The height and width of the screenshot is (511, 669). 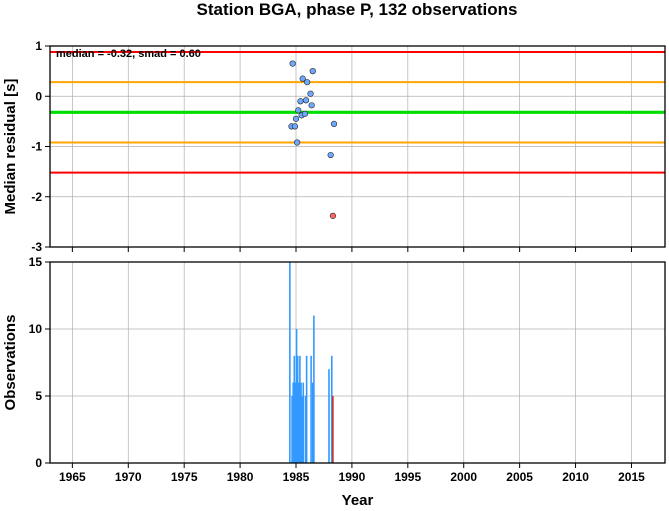 I want to click on residual-y-tick-label: -1, so click(x=36, y=147).